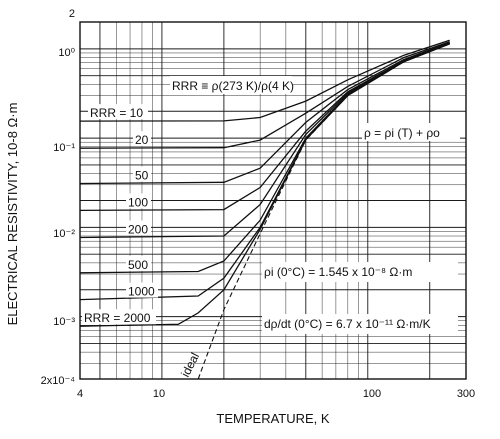  I want to click on resistivity-formula: ρ = ρi (T) + ρo, so click(402, 133).